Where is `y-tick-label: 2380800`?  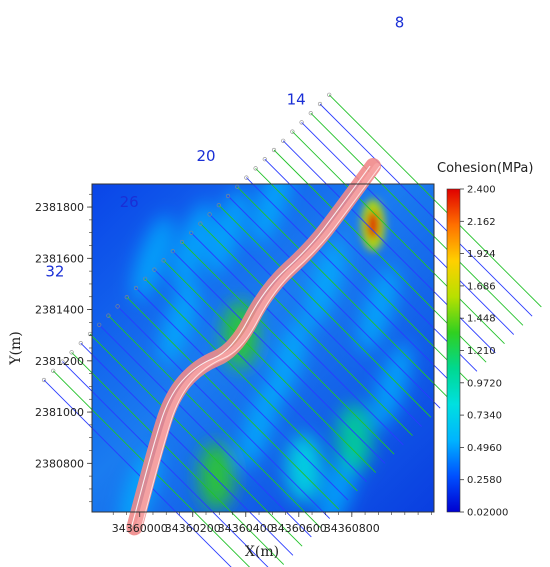
y-tick-label: 2380800 is located at coordinates (59, 463).